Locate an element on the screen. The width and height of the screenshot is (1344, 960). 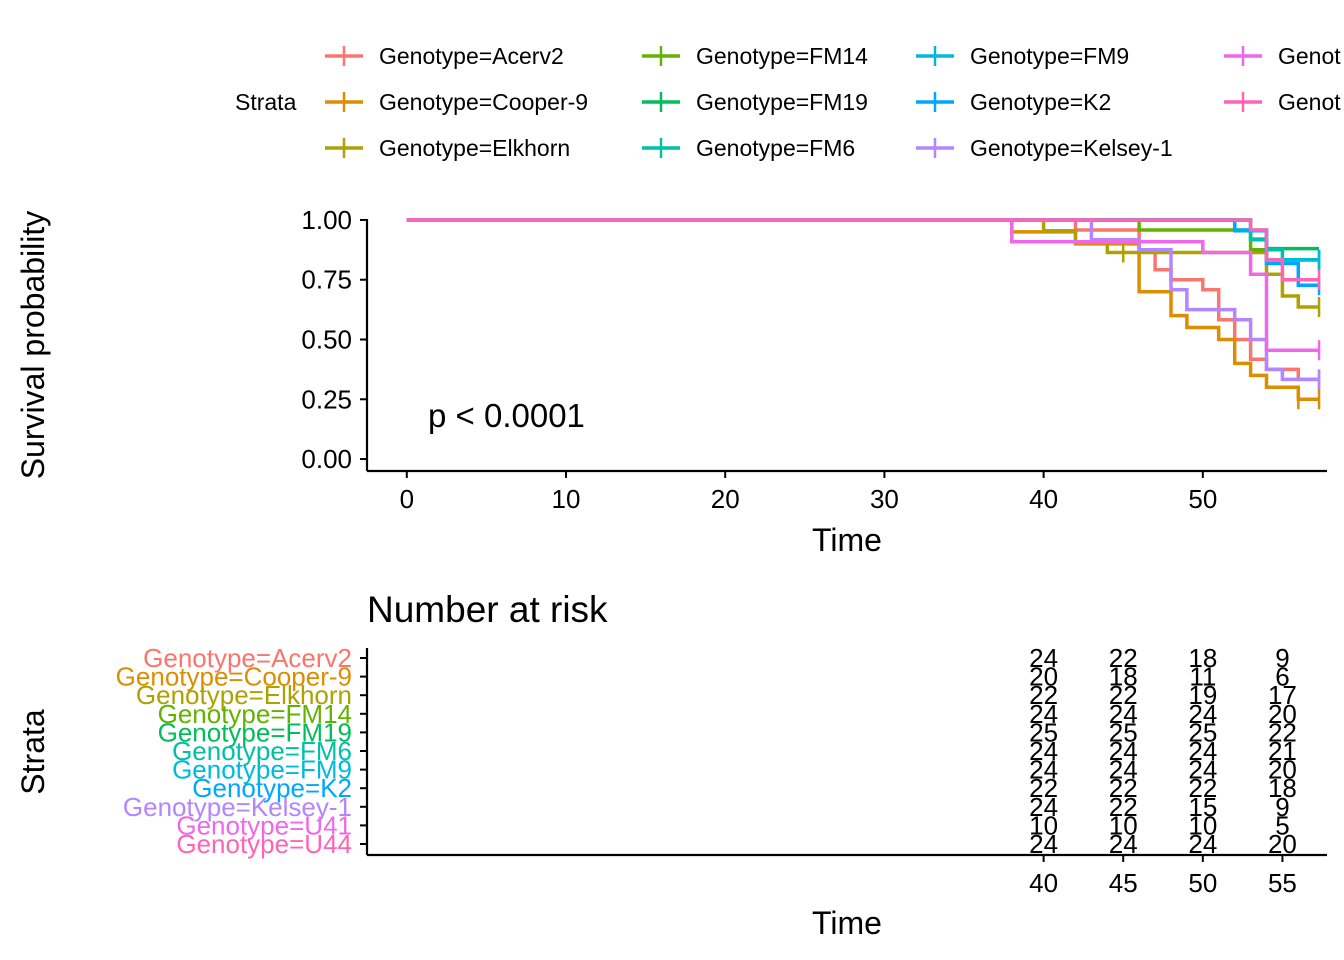
legend-entry-label: Genotype=K2 is located at coordinates (1040, 102).